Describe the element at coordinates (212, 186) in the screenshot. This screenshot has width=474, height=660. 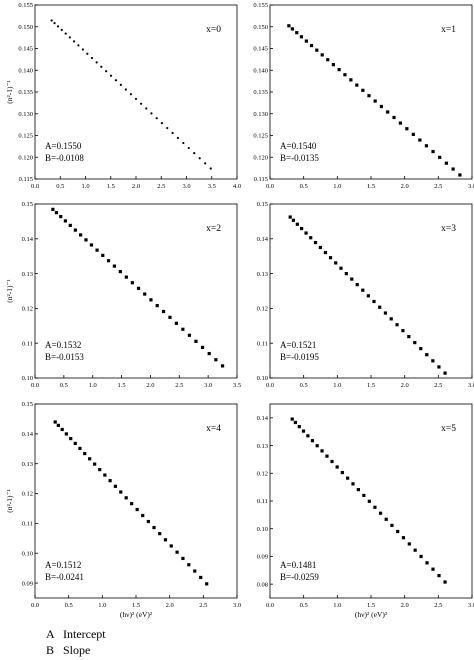
I see `x-tick-label: 3.5` at that location.